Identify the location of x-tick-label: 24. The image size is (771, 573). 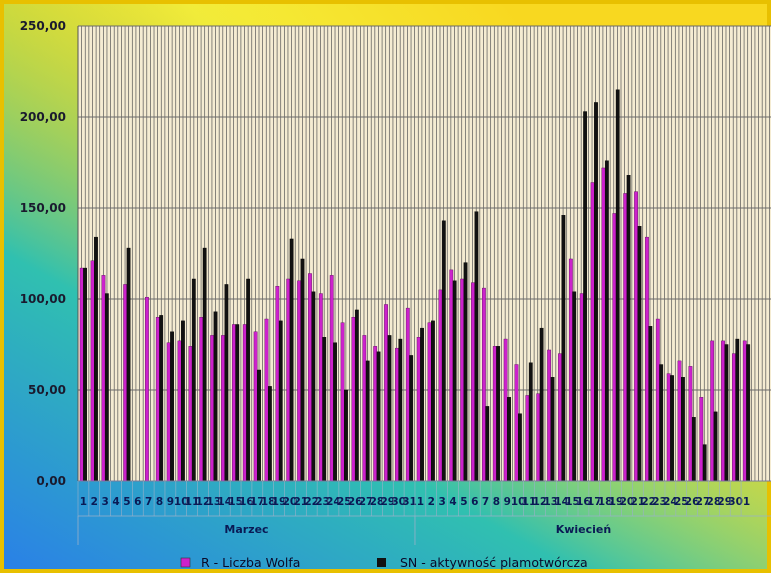
(333, 502).